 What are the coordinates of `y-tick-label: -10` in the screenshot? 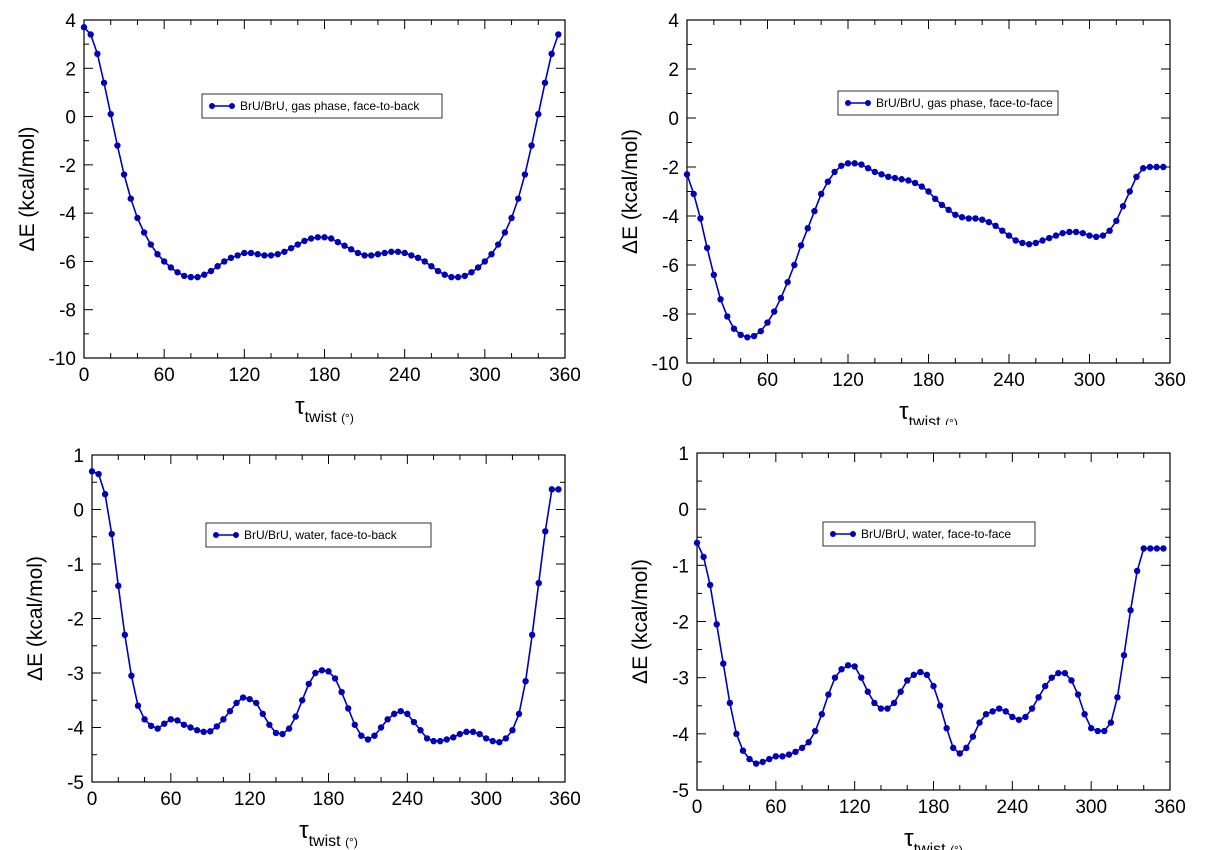 It's located at (665, 364).